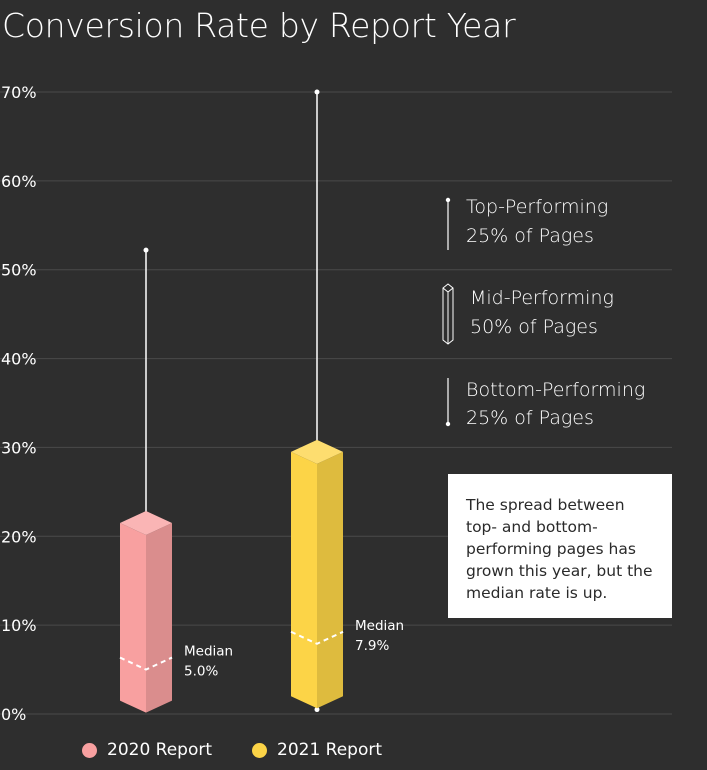 The height and width of the screenshot is (770, 707). Describe the element at coordinates (201, 672) in the screenshot. I see `2020-report-median-value: 5.0%` at that location.